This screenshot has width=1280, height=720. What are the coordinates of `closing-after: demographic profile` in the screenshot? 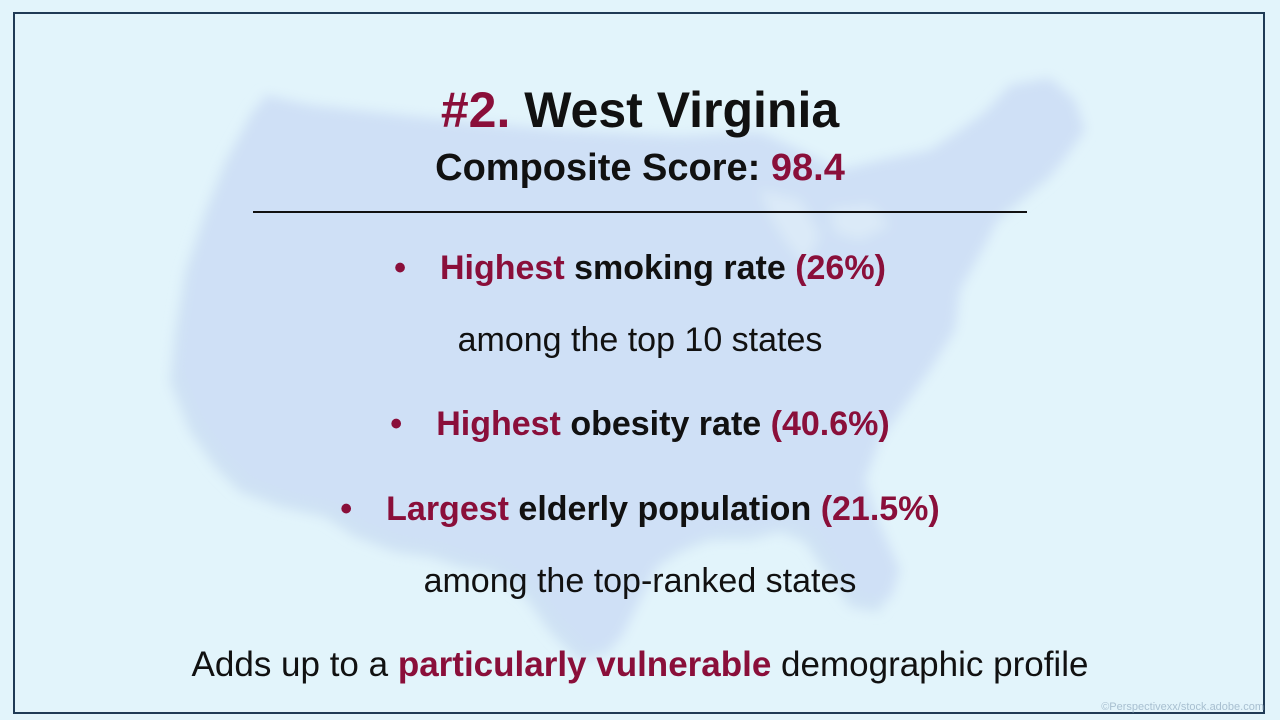 It's located at (935, 664).